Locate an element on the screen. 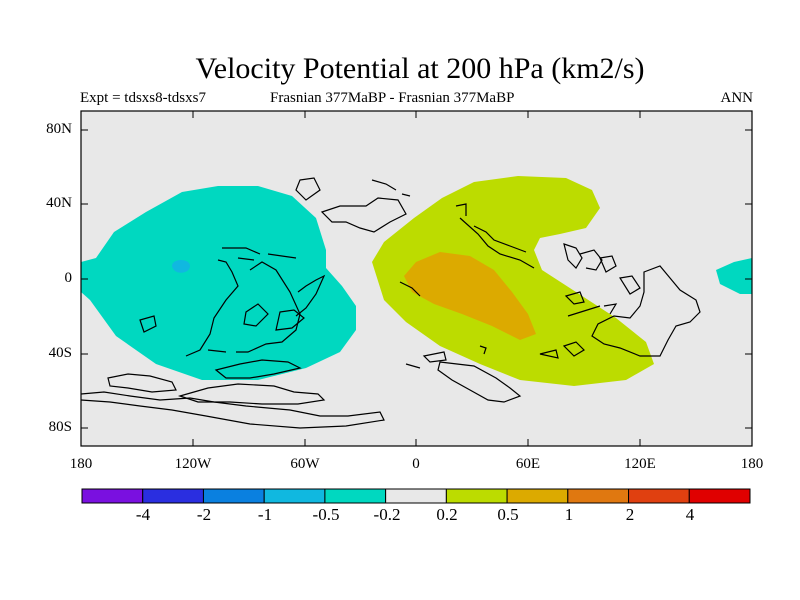 The height and width of the screenshot is (600, 800). negative-anomaly-region is located at coordinates (218, 283).